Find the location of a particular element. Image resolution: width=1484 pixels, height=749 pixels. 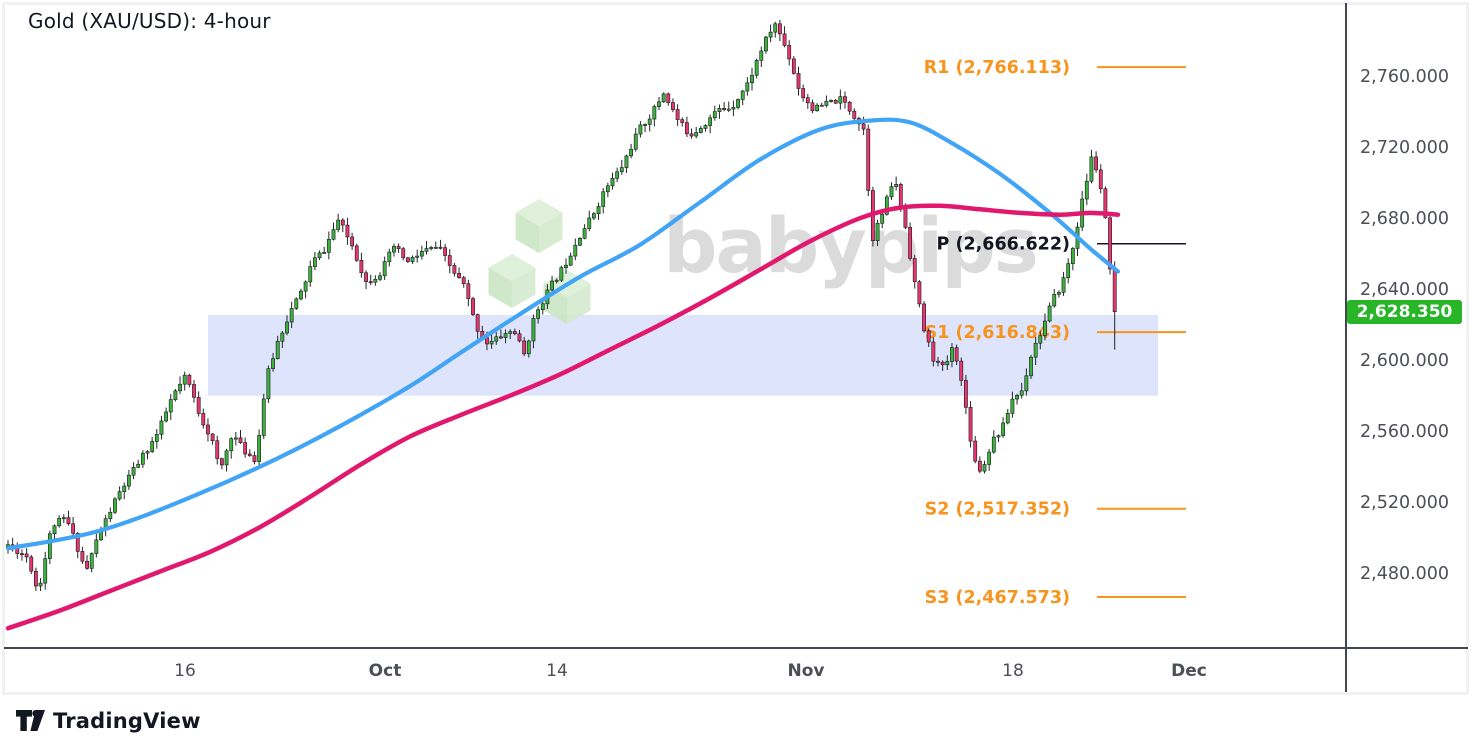

tradingview-logo: TradingView is located at coordinates (108, 721).